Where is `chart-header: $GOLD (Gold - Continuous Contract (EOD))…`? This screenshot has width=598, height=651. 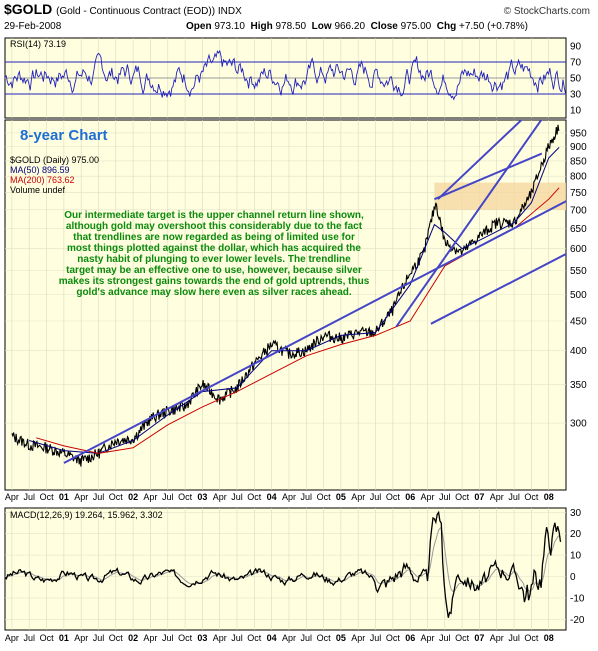 chart-header: $GOLD (Gold - Continuous Contract (EOD))… is located at coordinates (299, 18).